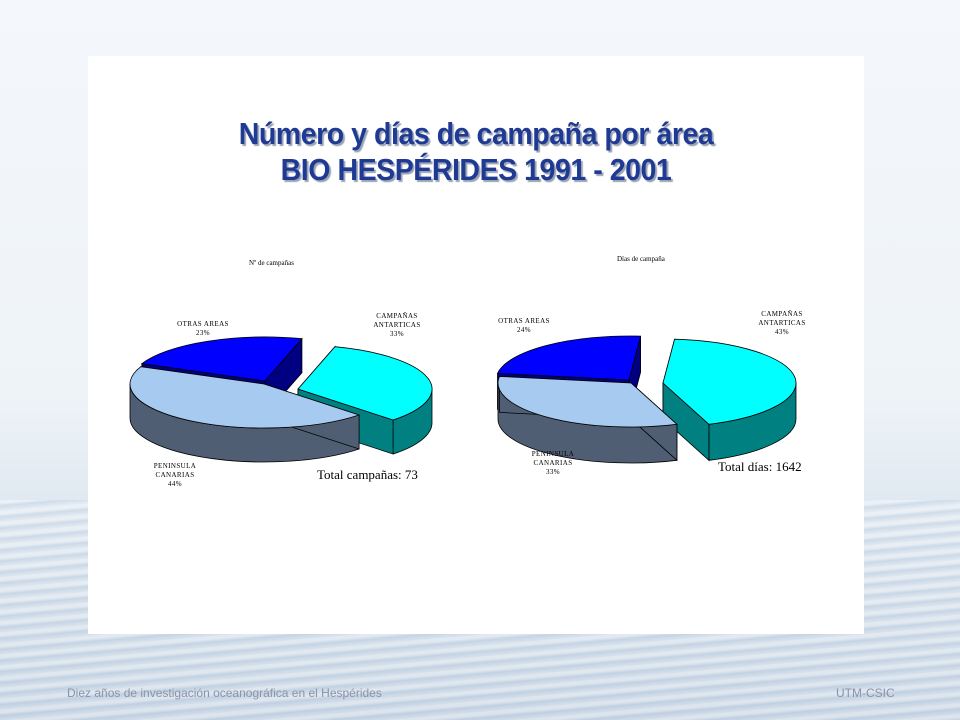  I want to click on pie-title-1: Nº de campañas, so click(271, 263).